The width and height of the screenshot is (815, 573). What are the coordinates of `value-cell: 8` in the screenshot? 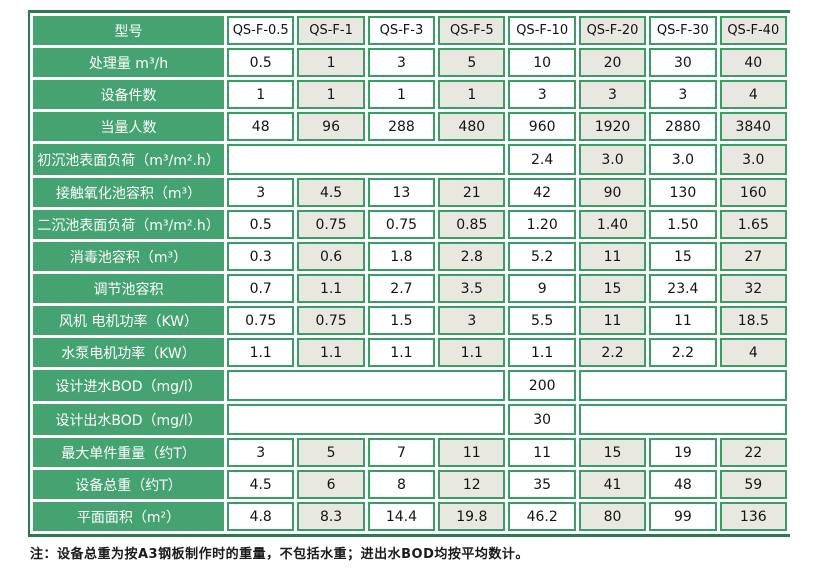 It's located at (401, 484).